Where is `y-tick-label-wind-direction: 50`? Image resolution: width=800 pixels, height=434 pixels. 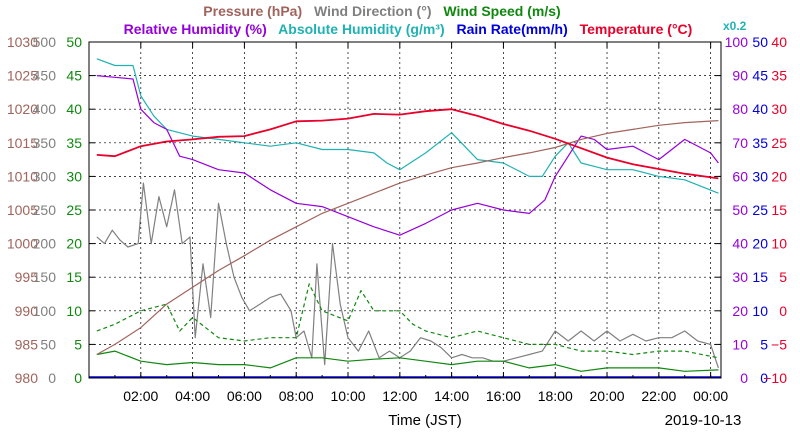
y-tick-label-wind-direction: 50 is located at coordinates (48, 344).